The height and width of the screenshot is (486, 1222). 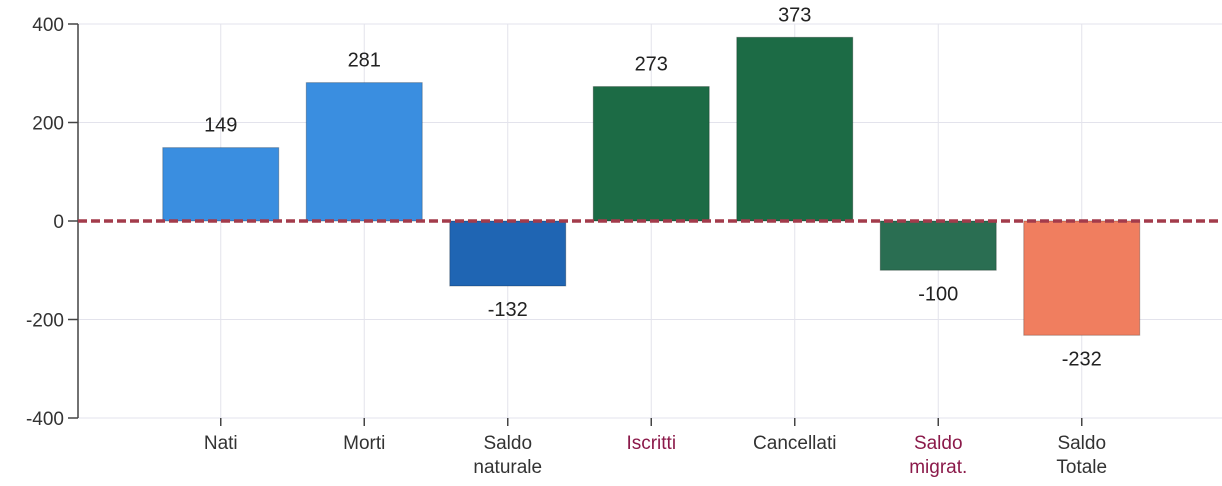 I want to click on x-category-label-line: Morti, so click(x=364, y=443).